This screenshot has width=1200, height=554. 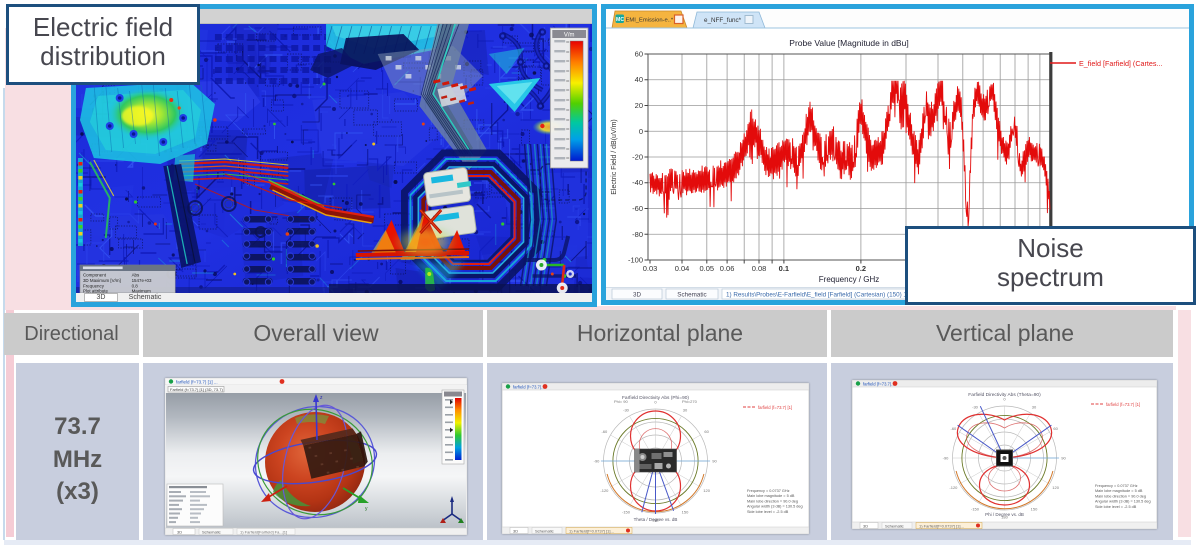 I want to click on svg-text: Frequency / GHz, so click(x=849, y=279).